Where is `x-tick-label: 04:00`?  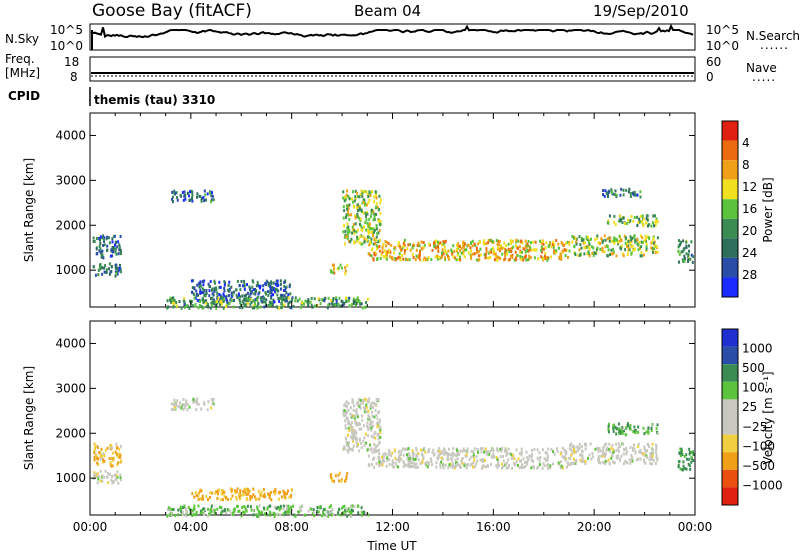
x-tick-label: 04:00 is located at coordinates (191, 527).